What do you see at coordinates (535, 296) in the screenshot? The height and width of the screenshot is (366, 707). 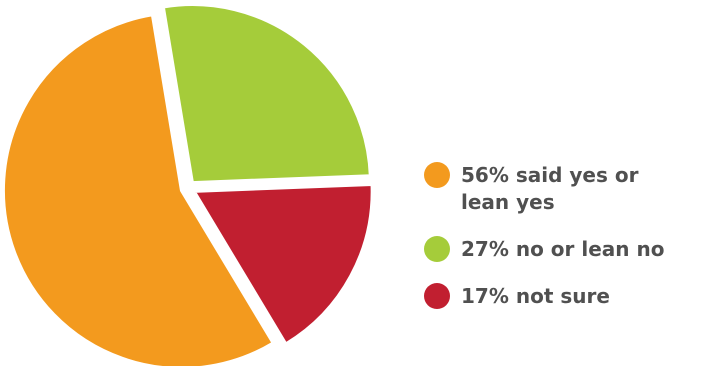 I see `legend-label-not-sure: 17% not sure` at bounding box center [535, 296].